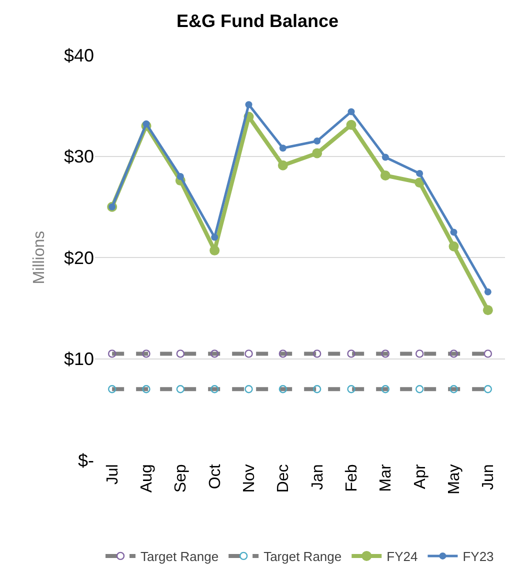  I want to click on x-tick-label: Apr, so click(420, 477).